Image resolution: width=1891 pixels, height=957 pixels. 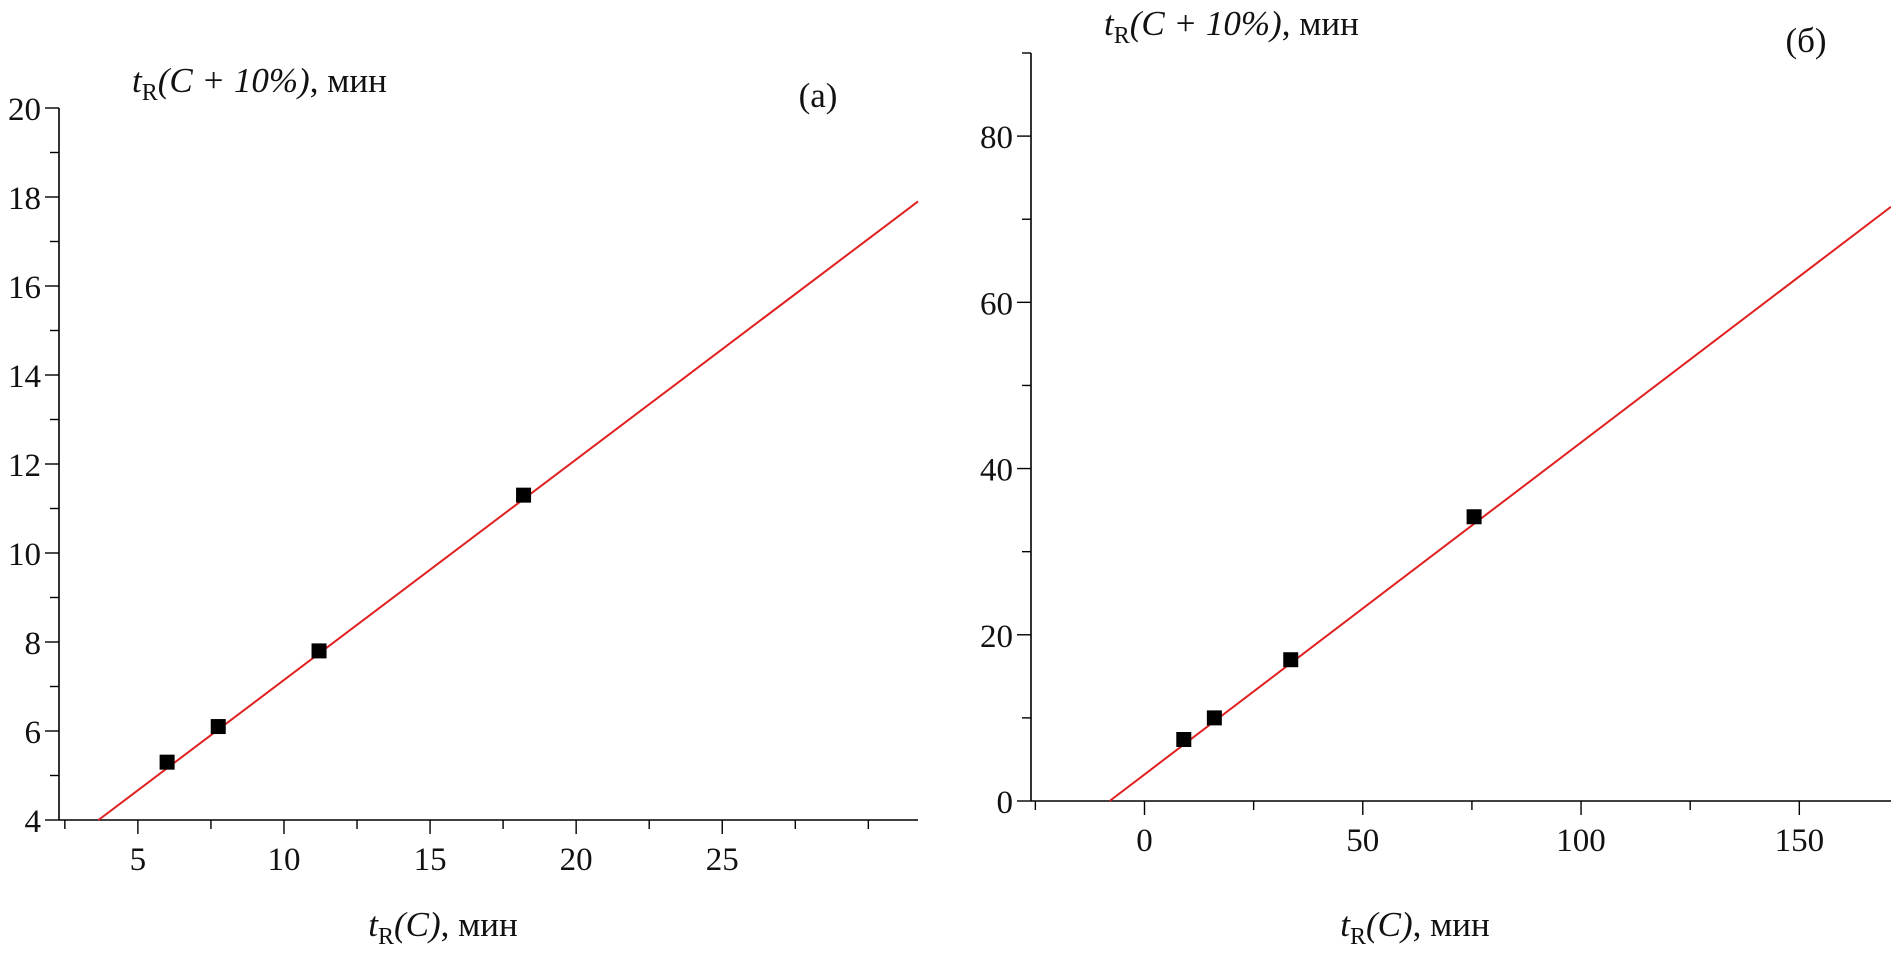 What do you see at coordinates (33, 644) in the screenshot?
I see `y-tick-label: 8` at bounding box center [33, 644].